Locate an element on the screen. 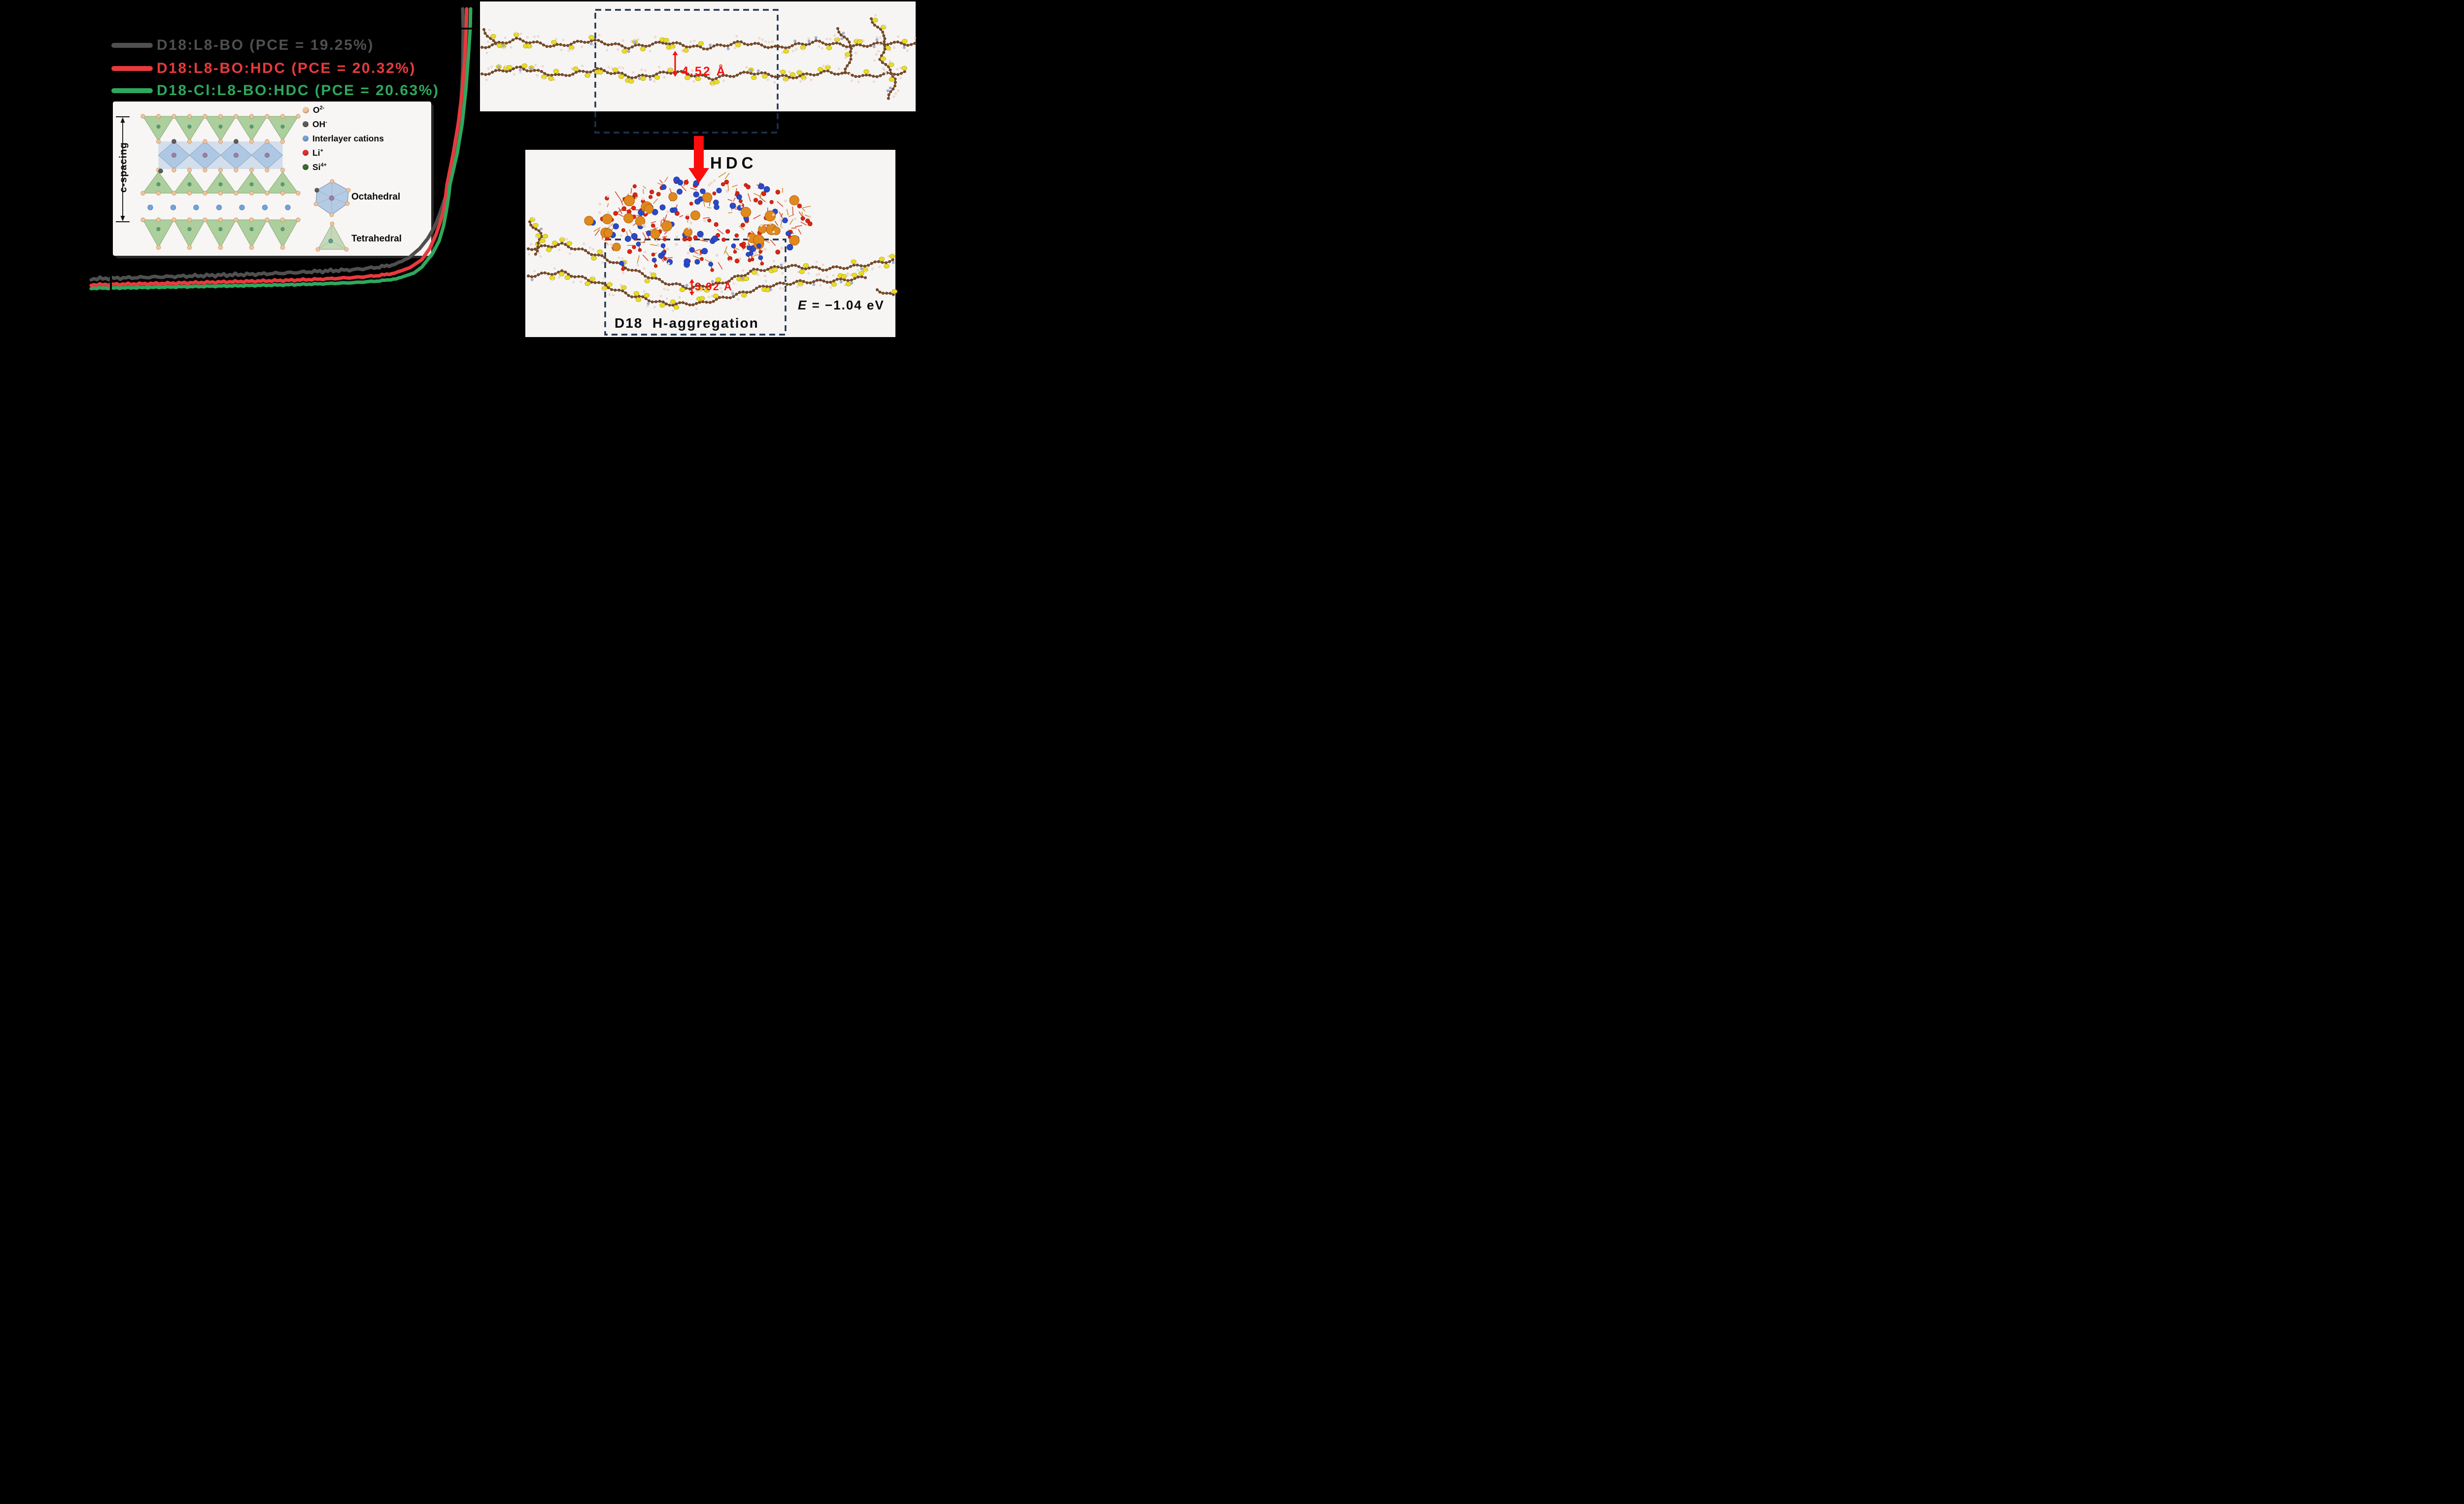 The width and height of the screenshot is (2464, 1504). tetrahedral-label: Tetrahedral is located at coordinates (376, 239).